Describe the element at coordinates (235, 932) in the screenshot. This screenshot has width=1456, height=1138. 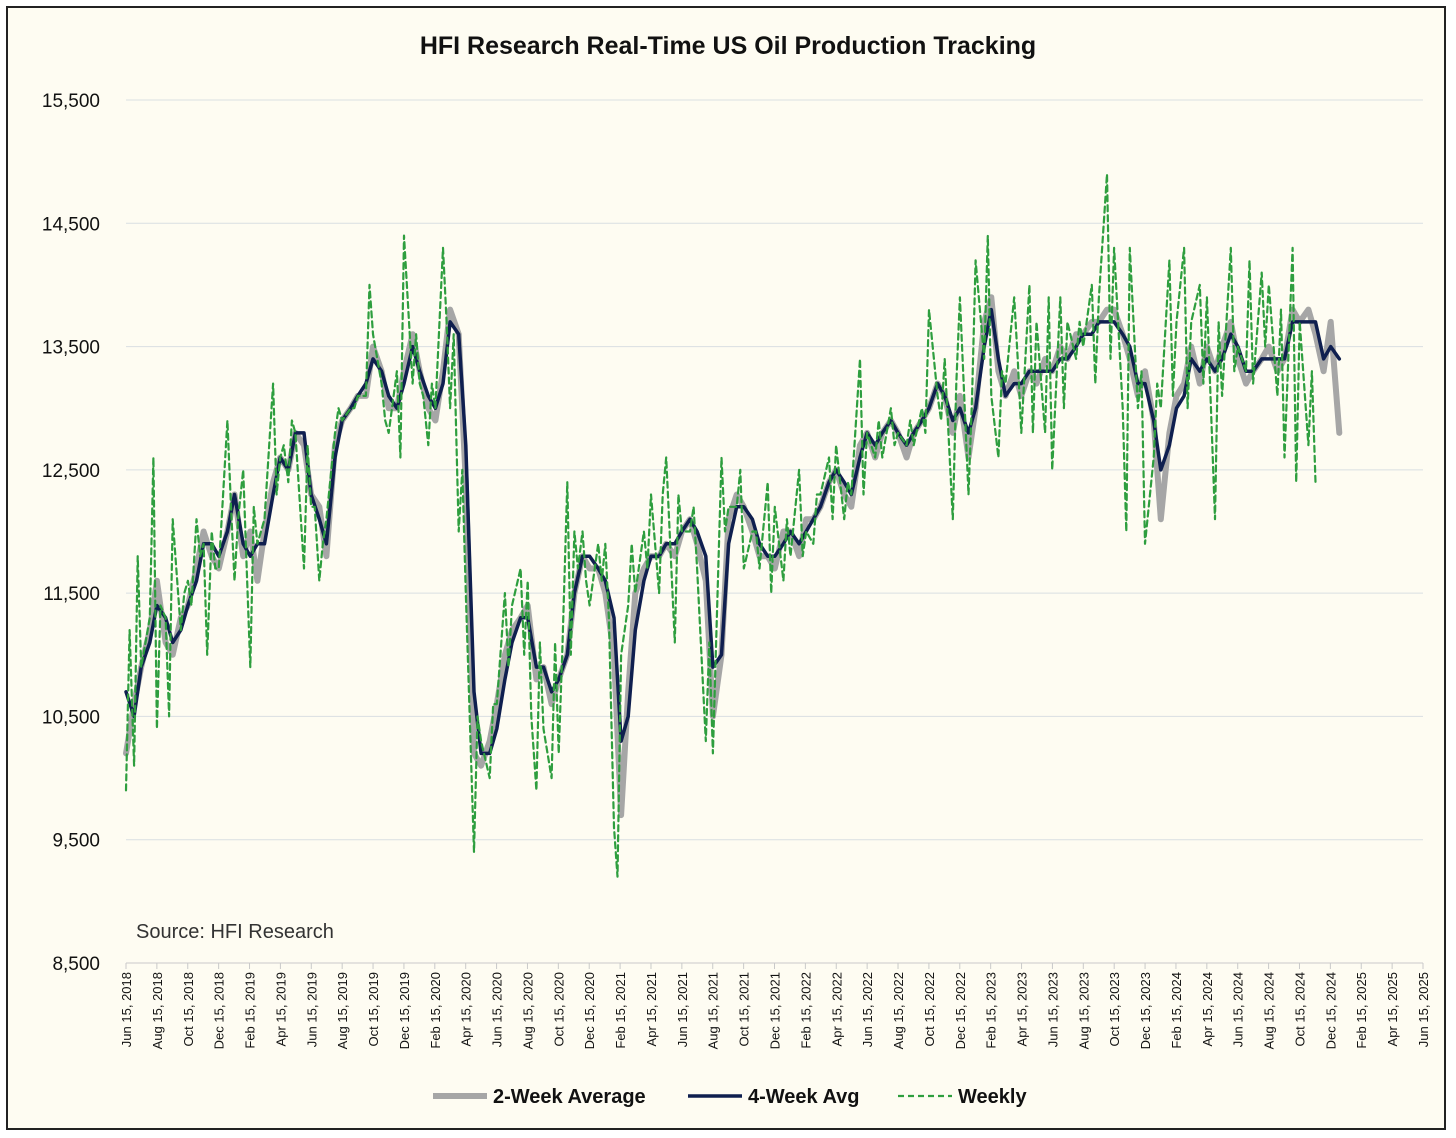
I see `source-annotation: Source: HFI Research` at that location.